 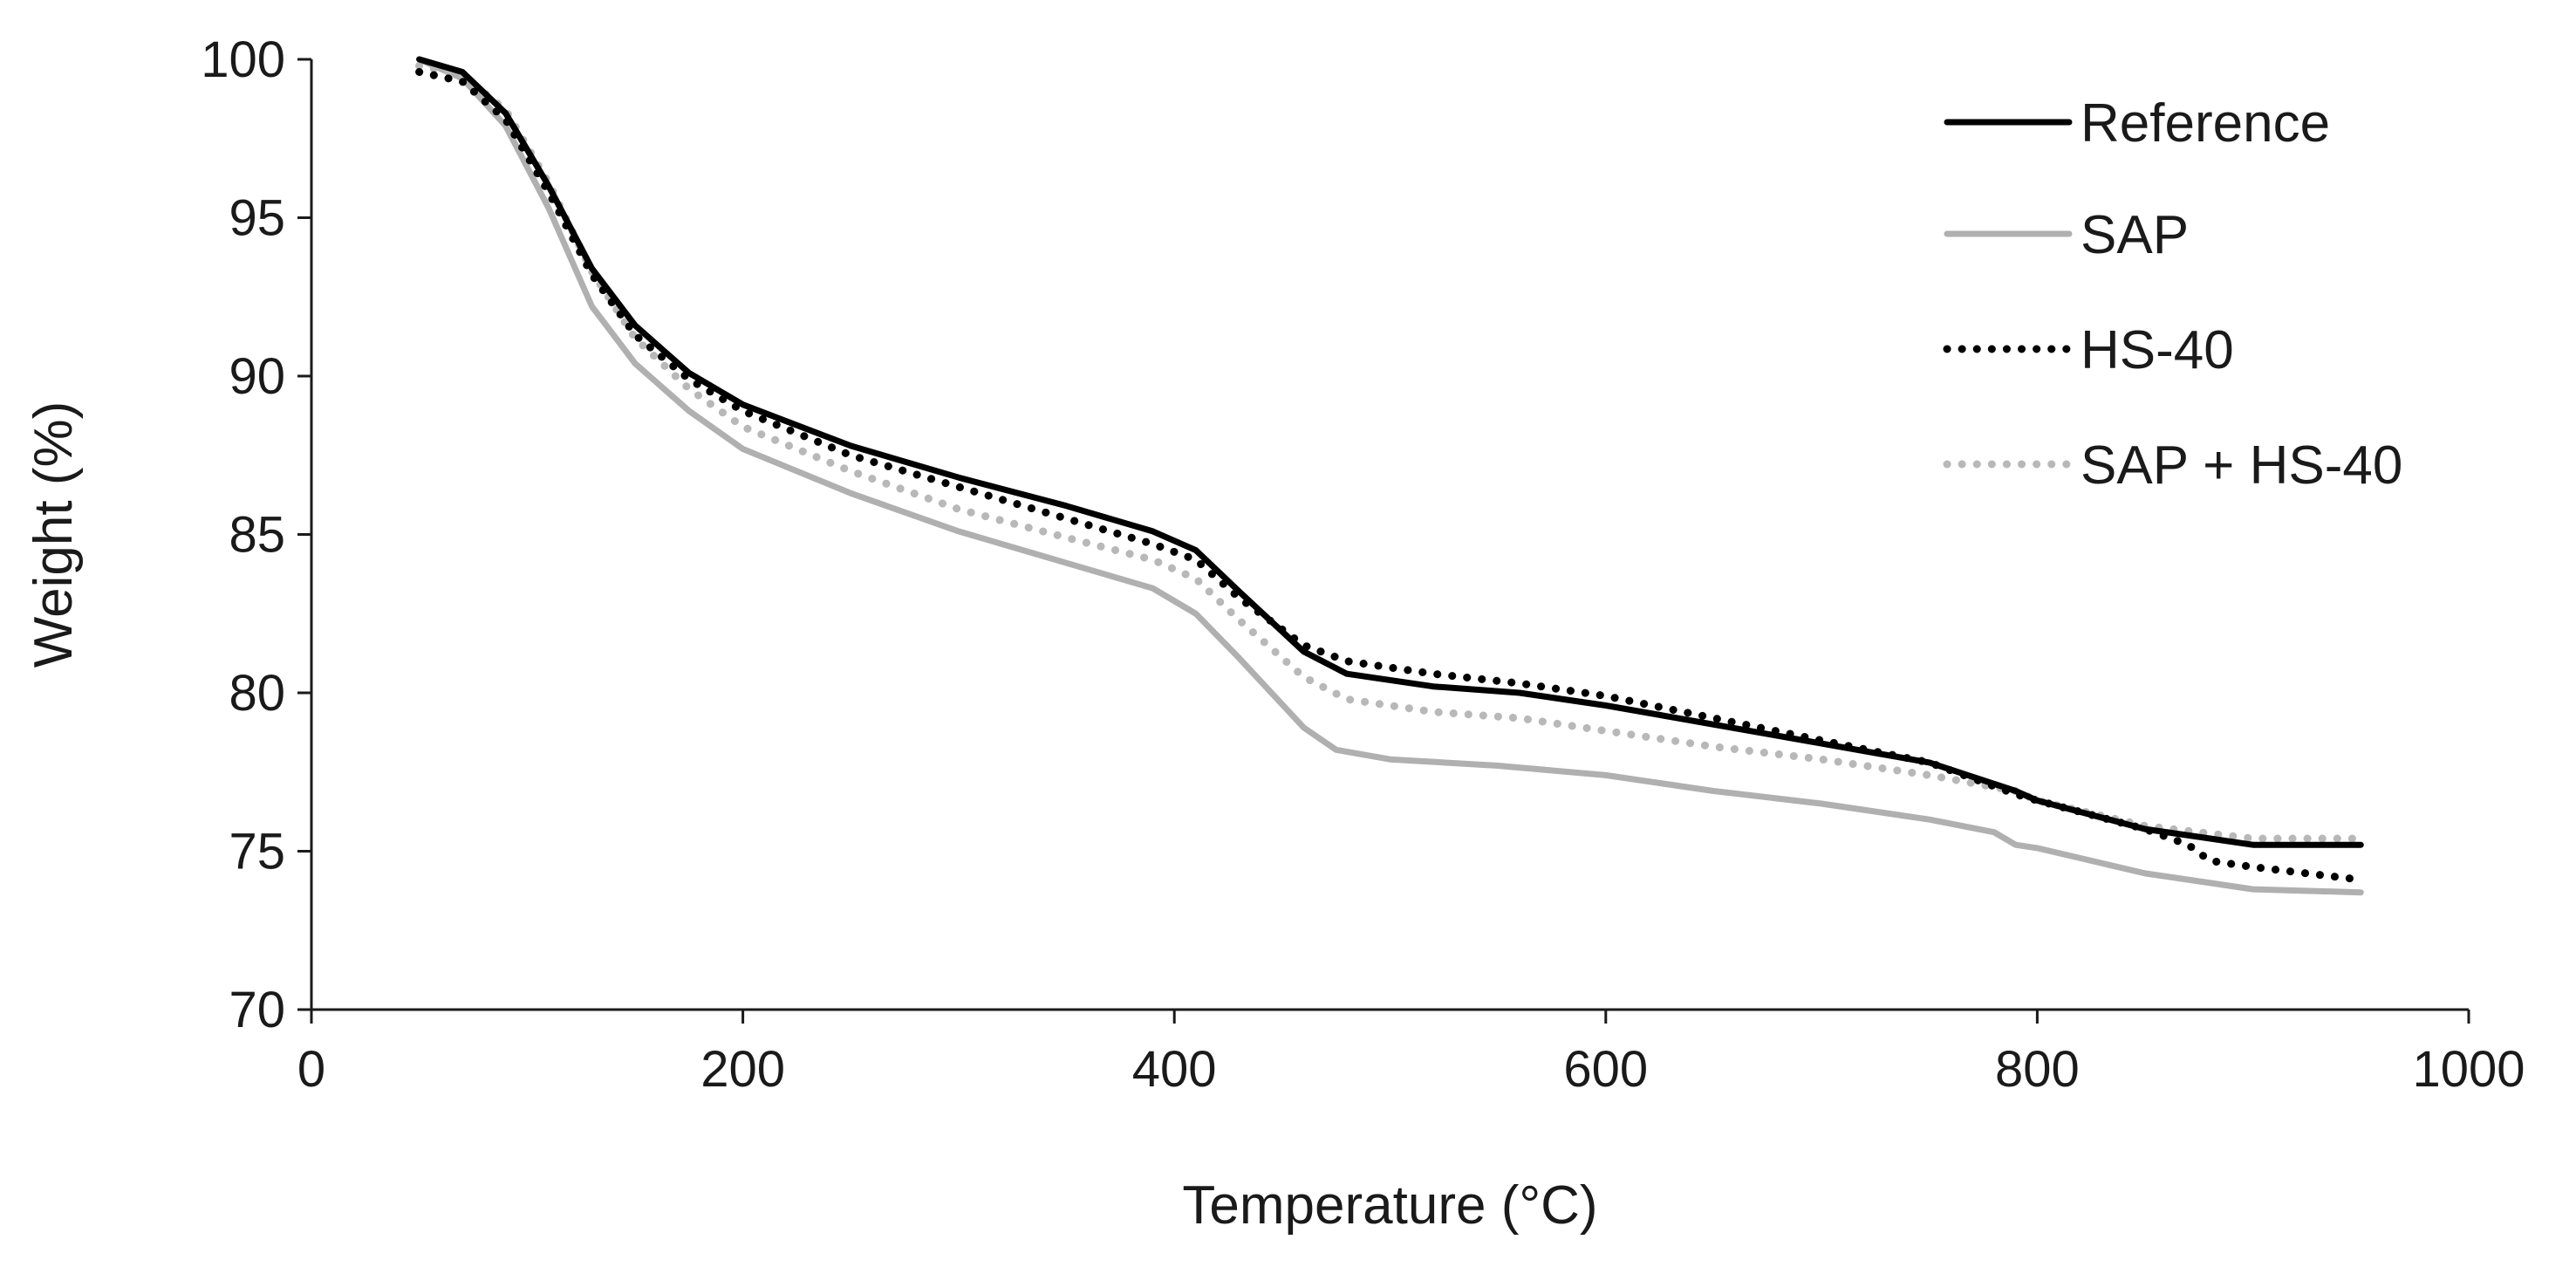 What do you see at coordinates (257, 852) in the screenshot?
I see `y-tick-label: 75` at bounding box center [257, 852].